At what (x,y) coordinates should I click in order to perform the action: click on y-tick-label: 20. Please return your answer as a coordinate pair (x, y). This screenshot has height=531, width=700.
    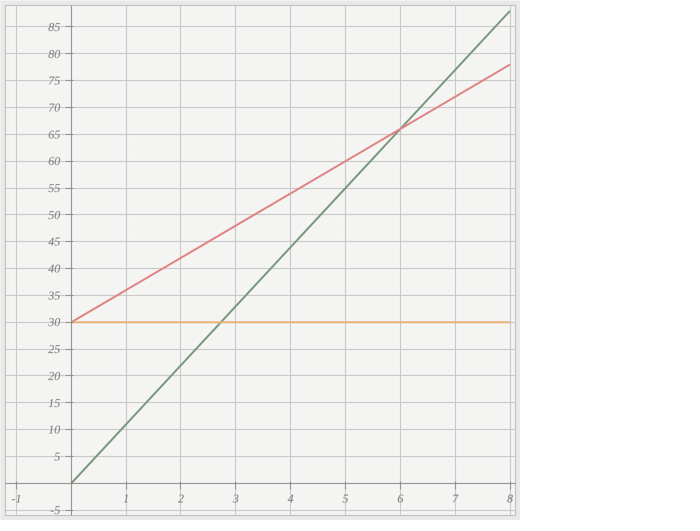
    Looking at the image, I should click on (54, 375).